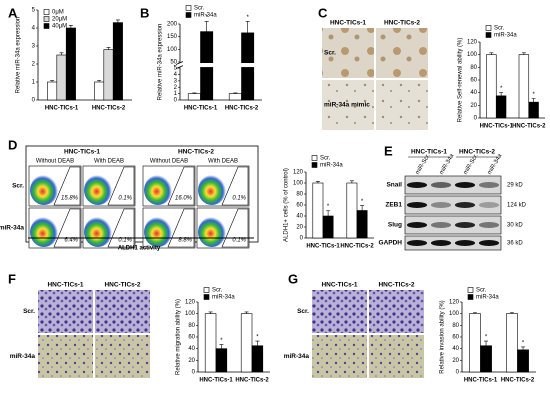  I want to click on column-label: HNC-TICs-2, so click(396, 285).